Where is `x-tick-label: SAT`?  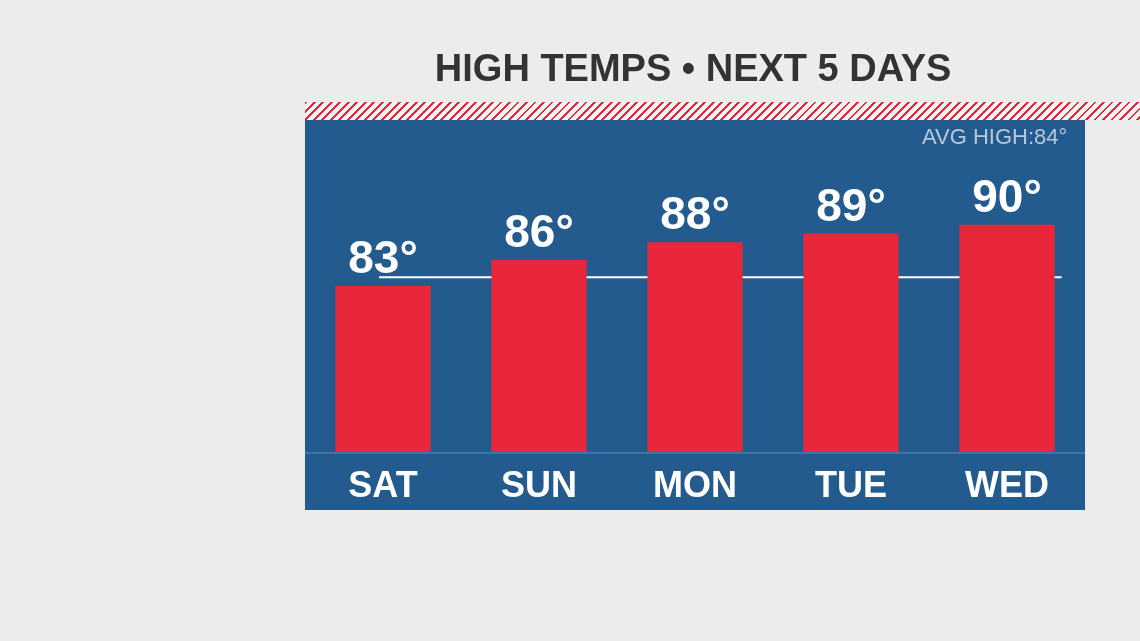
x-tick-label: SAT is located at coordinates (383, 485).